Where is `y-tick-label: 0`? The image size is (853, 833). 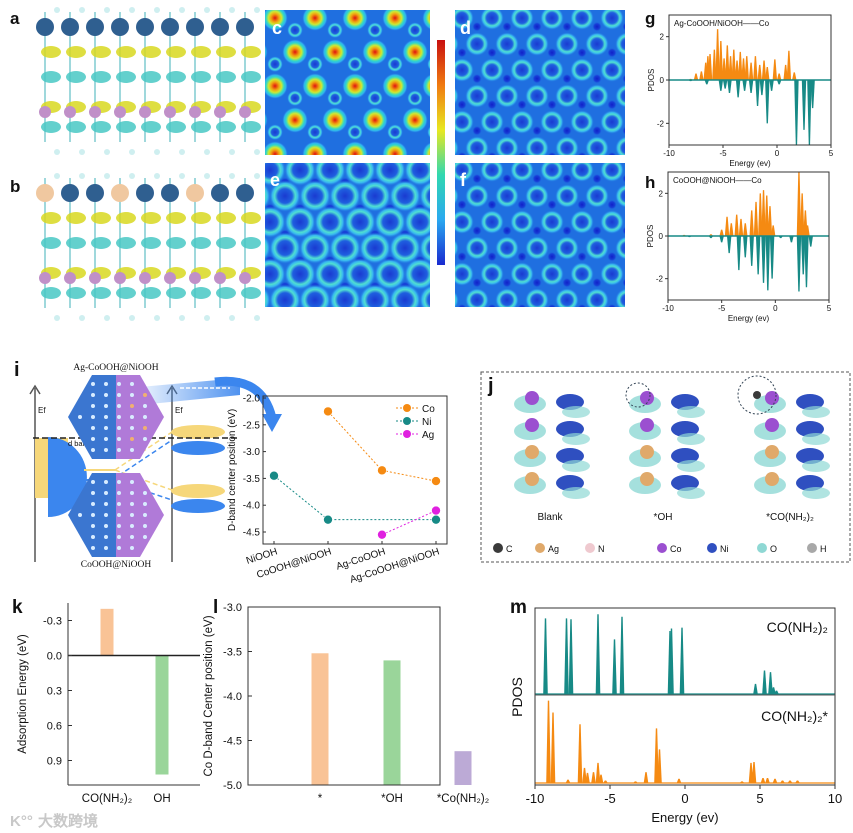 y-tick-label: 0 is located at coordinates (662, 80).